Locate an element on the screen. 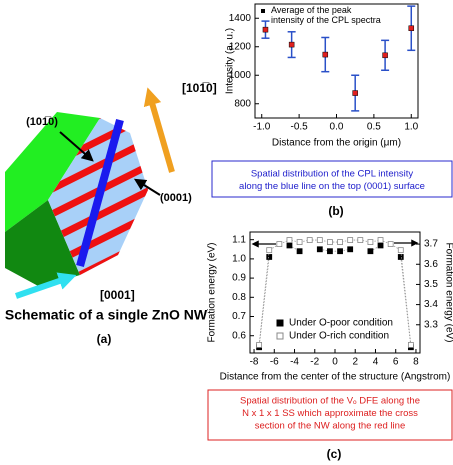 This screenshot has width=453, height=465. label: (0001) is located at coordinates (176, 198).